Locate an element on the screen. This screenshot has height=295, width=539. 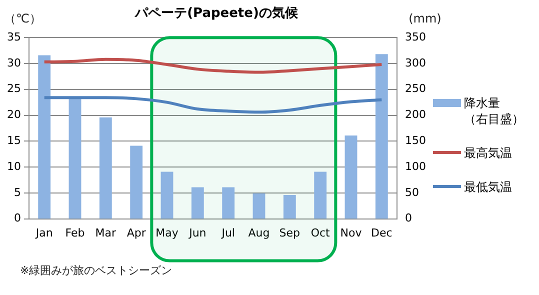
x-tick-label: Feb is located at coordinates (75, 233).